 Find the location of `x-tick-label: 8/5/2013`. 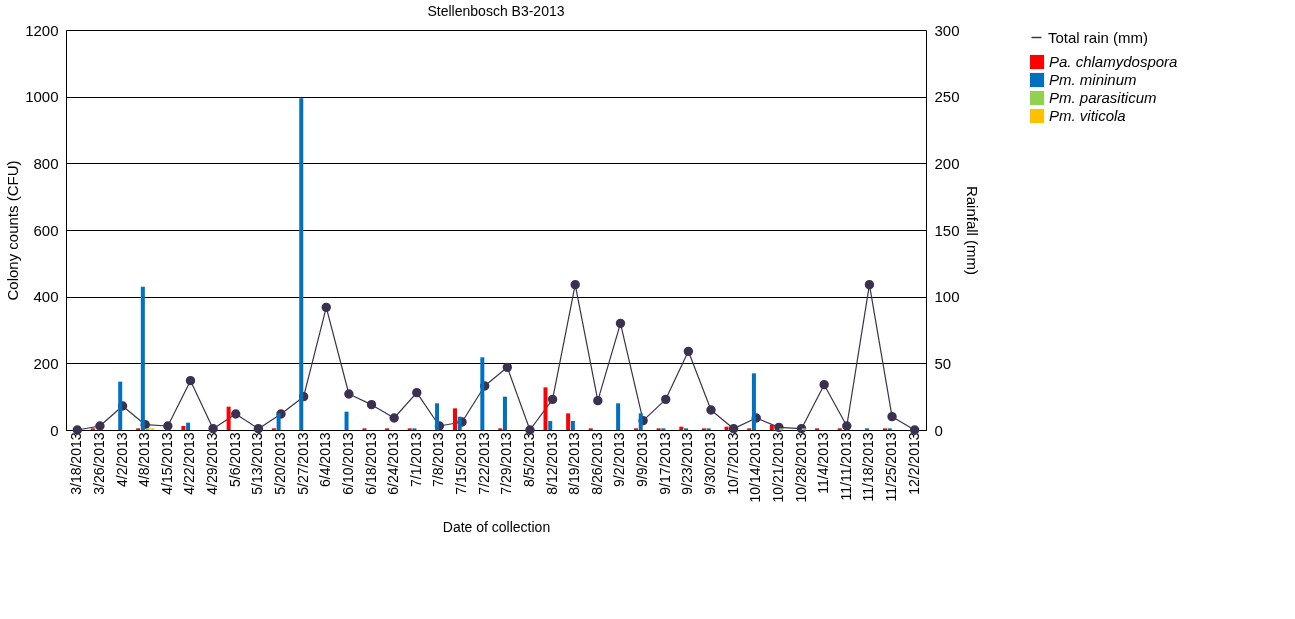

x-tick-label: 8/5/2013 is located at coordinates (528, 459).